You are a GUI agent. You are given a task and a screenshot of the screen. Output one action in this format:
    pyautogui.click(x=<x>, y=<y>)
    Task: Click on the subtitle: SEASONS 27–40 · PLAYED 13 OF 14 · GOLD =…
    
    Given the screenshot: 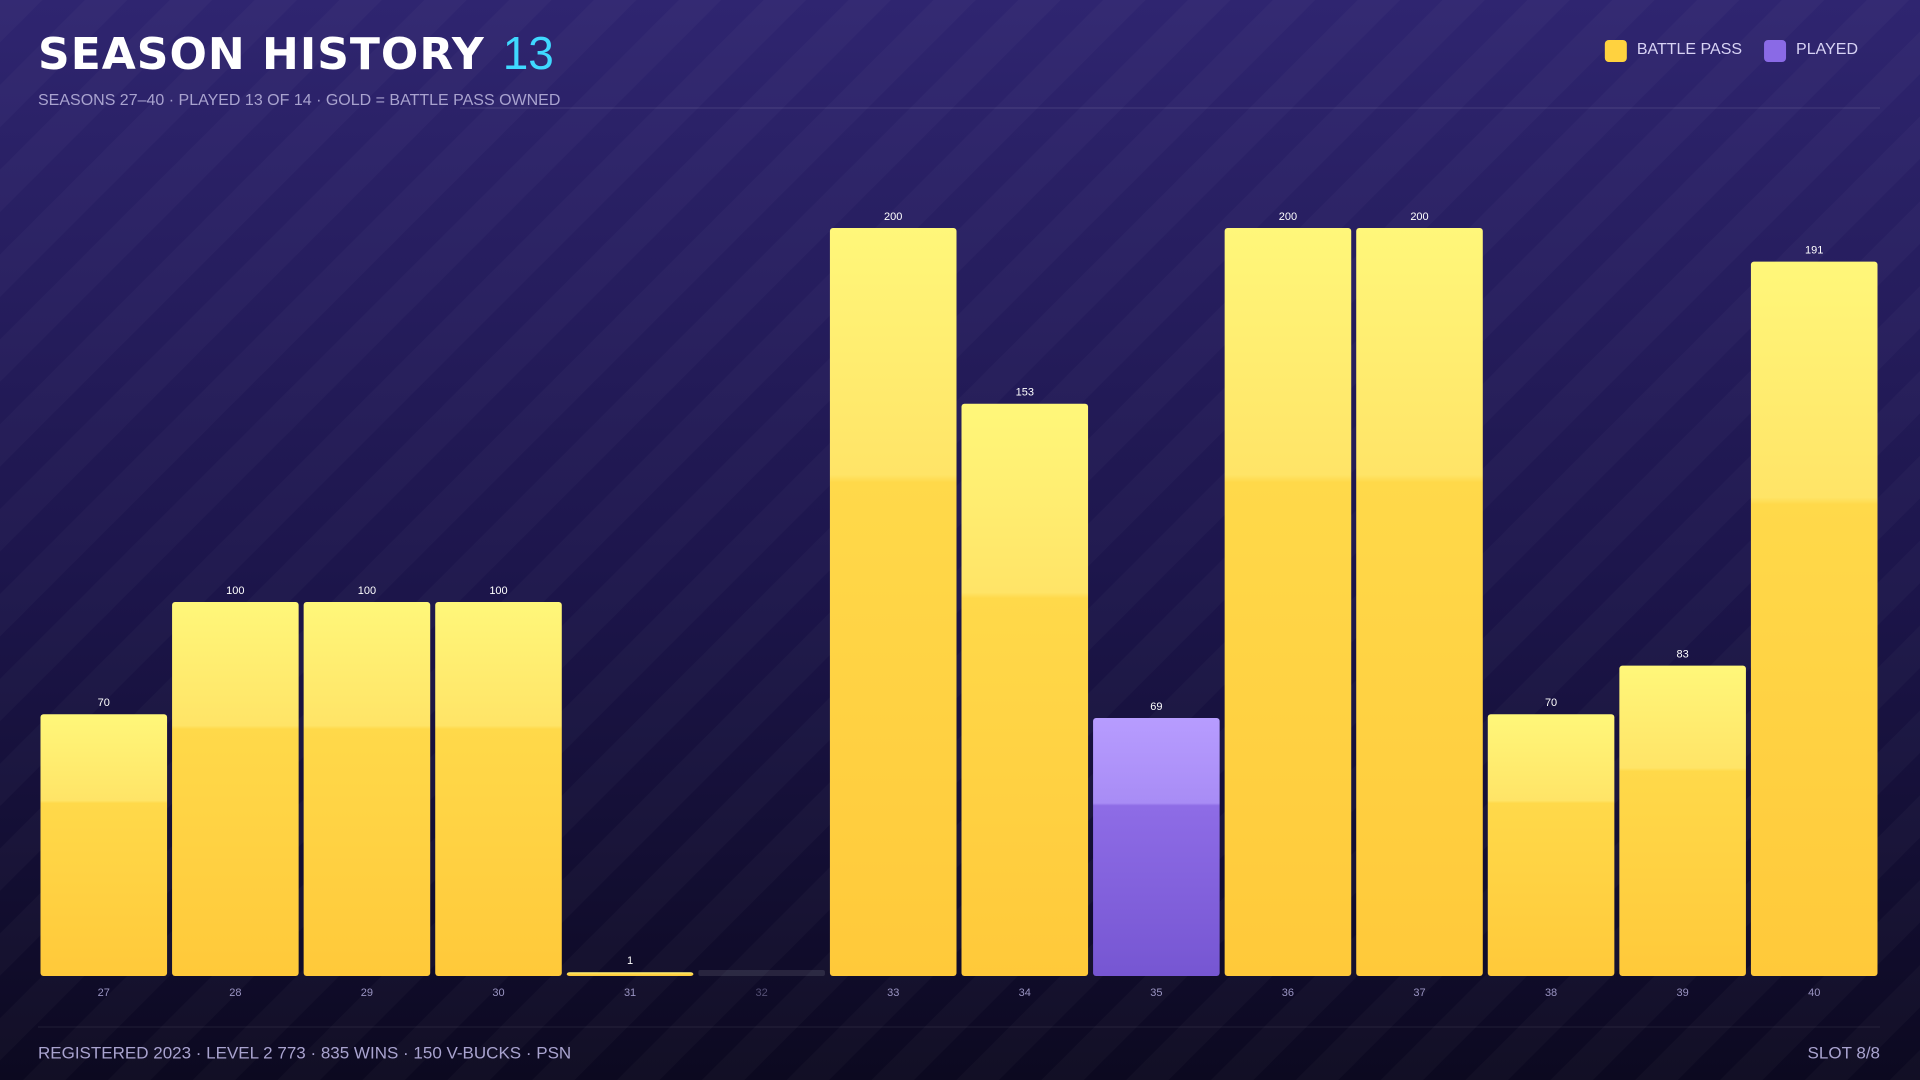 What is the action you would take?
    pyautogui.click(x=299, y=100)
    